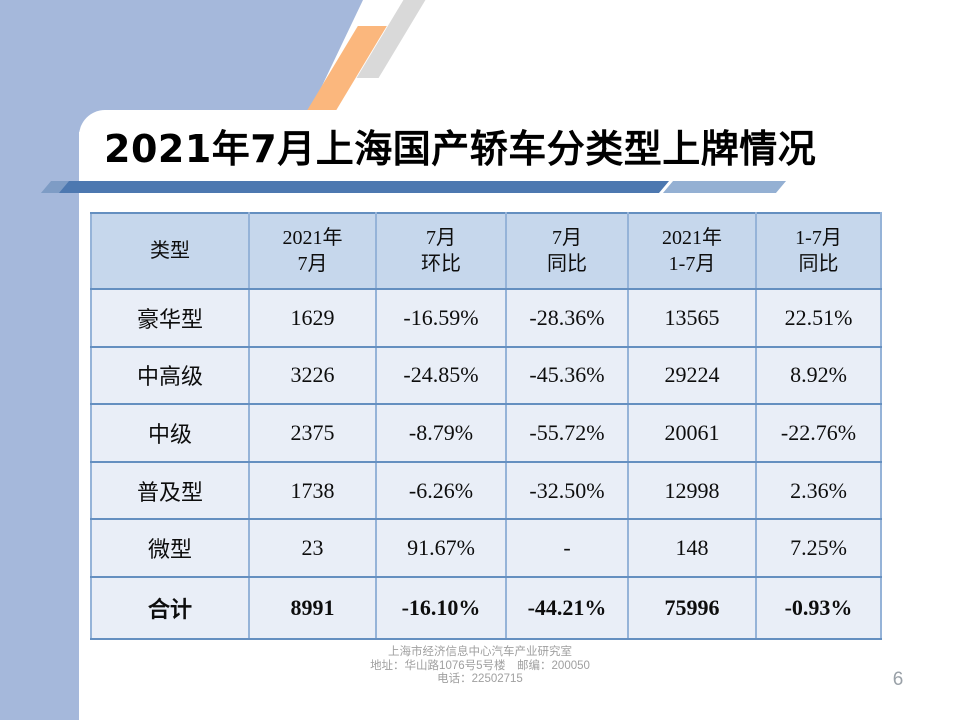 Image resolution: width=960 pixels, height=720 pixels. I want to click on column-header-2021-ytd: 2021年 1-7月, so click(692, 251).